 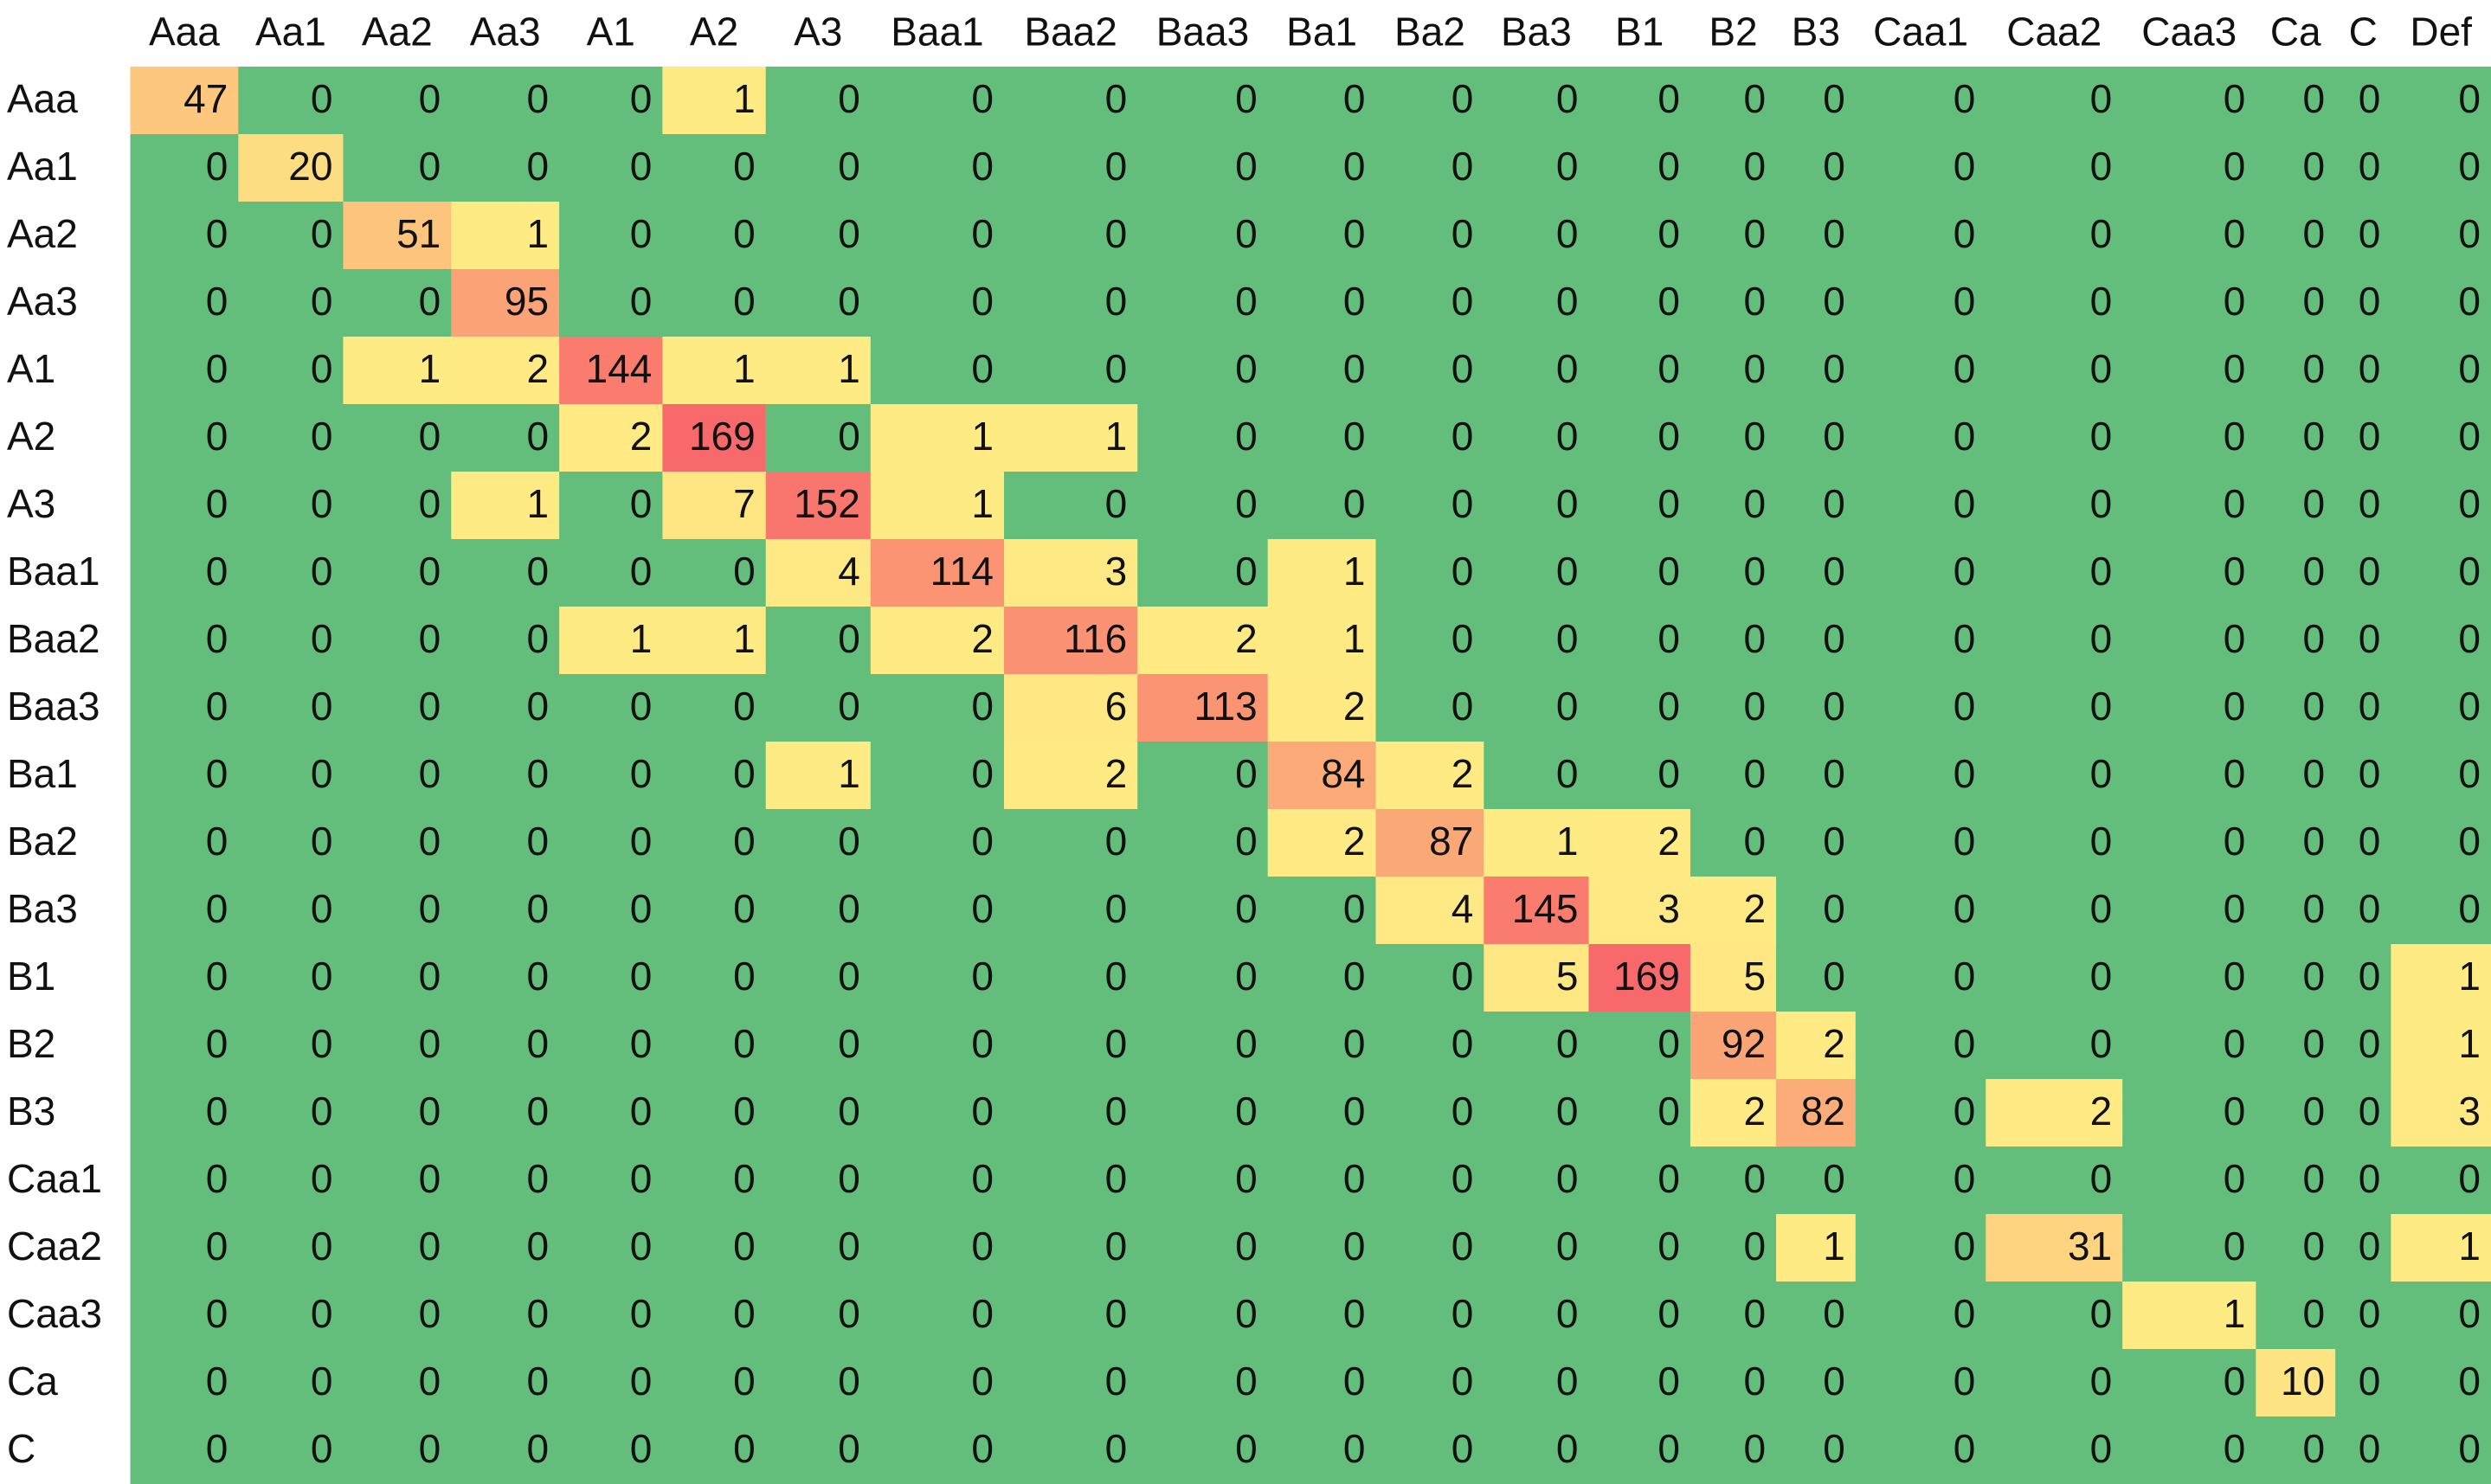 I want to click on row-header: B1, so click(x=31, y=977).